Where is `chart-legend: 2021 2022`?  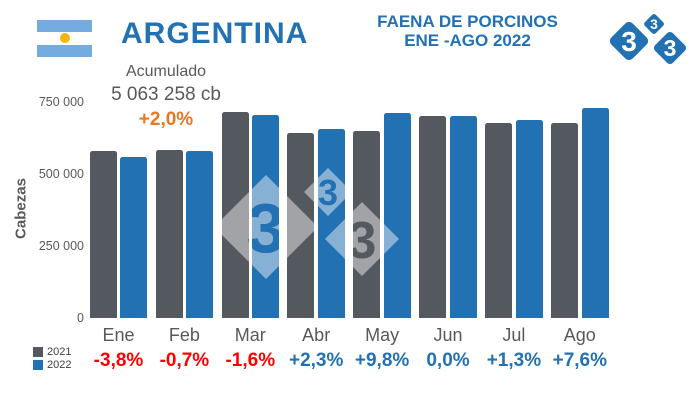
chart-legend: 2021 2022 is located at coordinates (52, 359).